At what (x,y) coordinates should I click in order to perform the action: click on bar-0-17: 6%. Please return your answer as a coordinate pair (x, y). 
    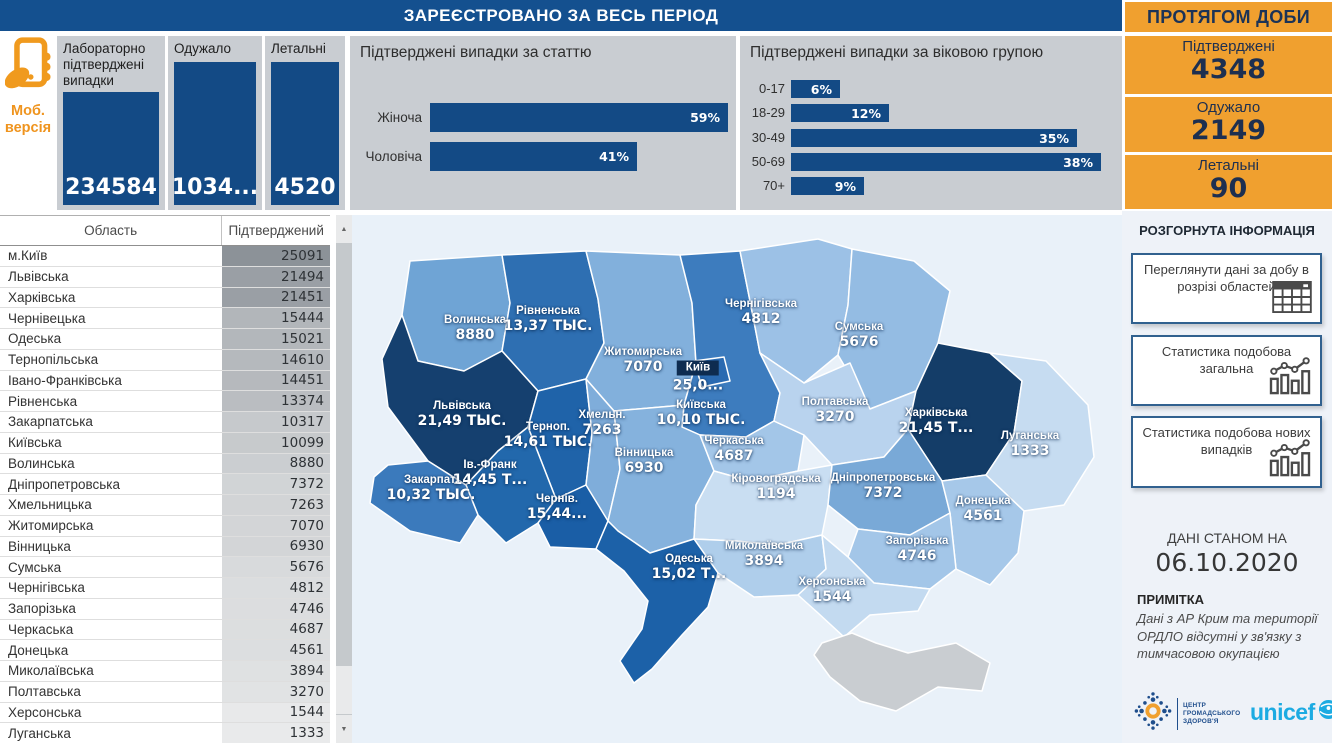
    Looking at the image, I should click on (815, 89).